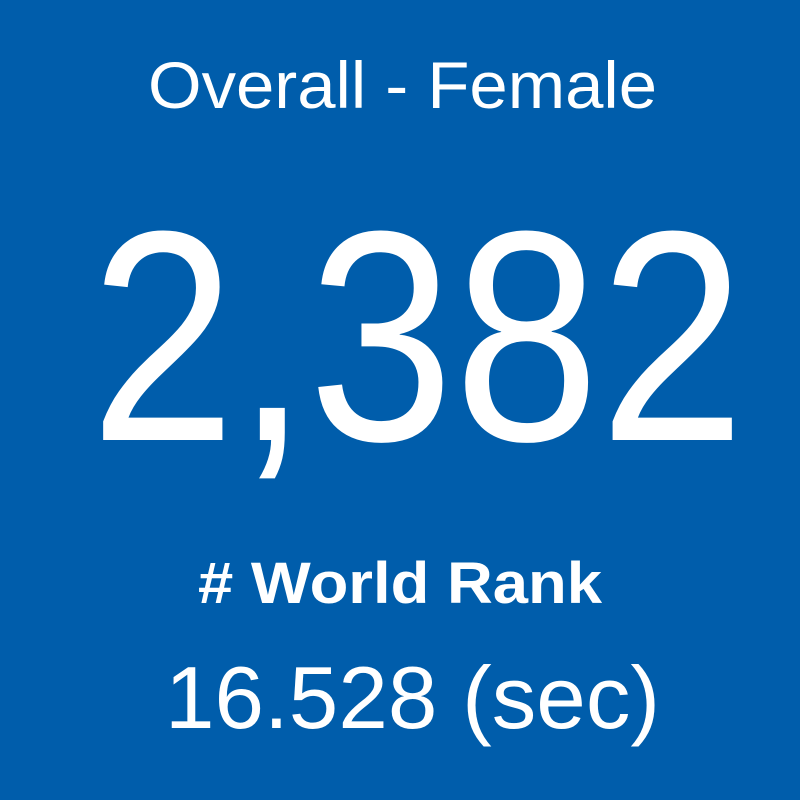 The width and height of the screenshot is (800, 800). What do you see at coordinates (400, 583) in the screenshot?
I see `tile-label: # World Rank` at bounding box center [400, 583].